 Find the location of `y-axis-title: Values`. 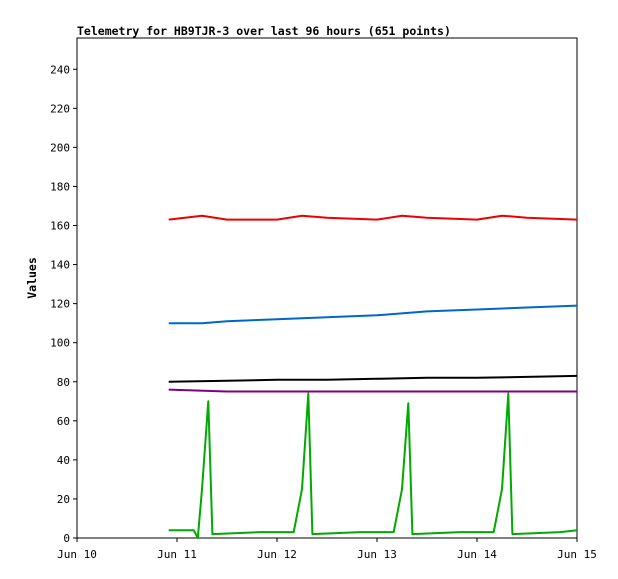

y-axis-title: Values is located at coordinates (32, 278).